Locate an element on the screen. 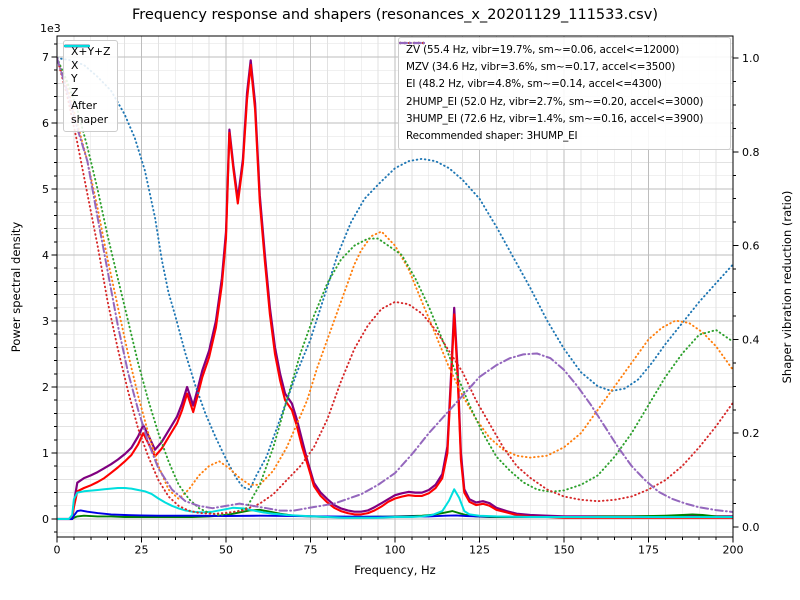  y-right-tick-label: 0.6 is located at coordinates (751, 246).